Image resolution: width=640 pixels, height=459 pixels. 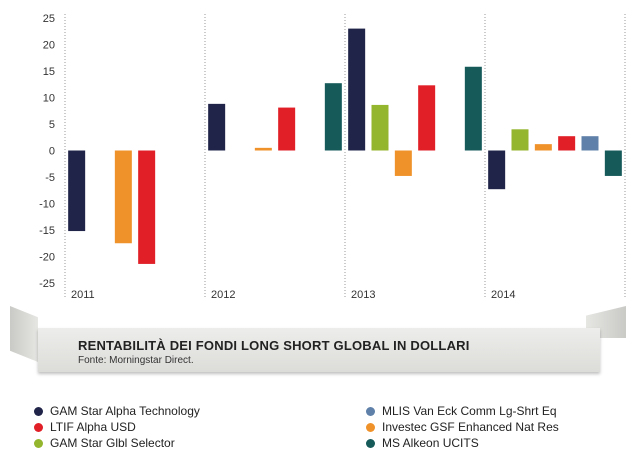 What do you see at coordinates (47, 284) in the screenshot?
I see `y-tick-label: -25` at bounding box center [47, 284].